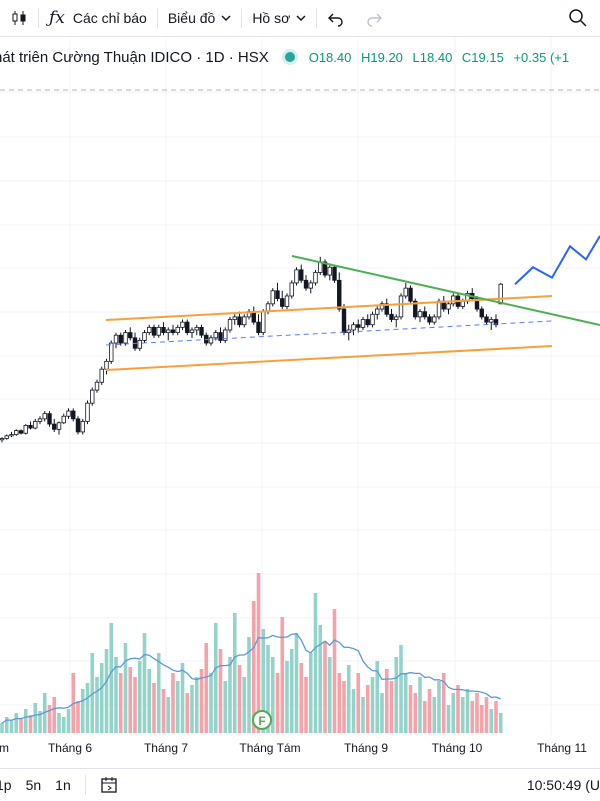 This screenshot has height=801, width=600. Describe the element at coordinates (541, 57) in the screenshot. I see `change-value: +0.35 (+1` at that location.